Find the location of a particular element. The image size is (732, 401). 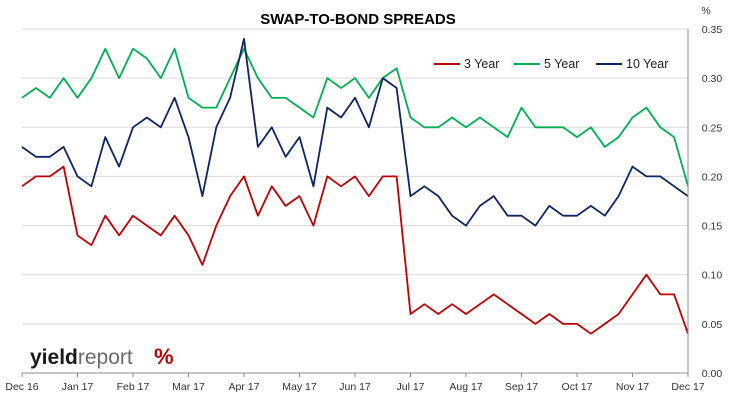

legend: 3 Year 5 Year 10 Year is located at coordinates (551, 64).